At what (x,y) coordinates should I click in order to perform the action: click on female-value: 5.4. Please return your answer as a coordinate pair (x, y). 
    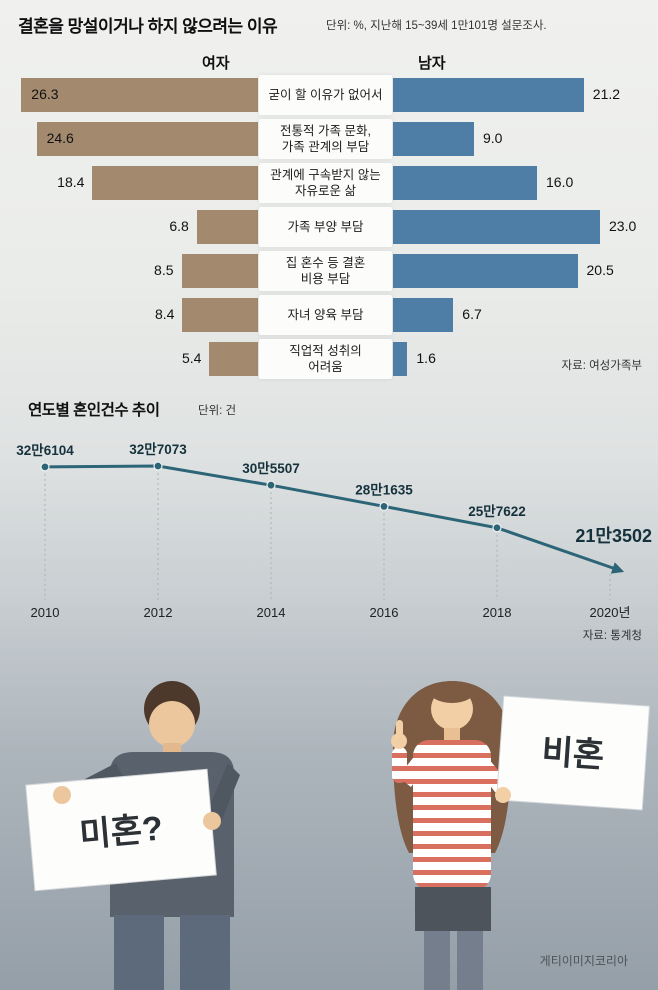
    Looking at the image, I should click on (191, 358).